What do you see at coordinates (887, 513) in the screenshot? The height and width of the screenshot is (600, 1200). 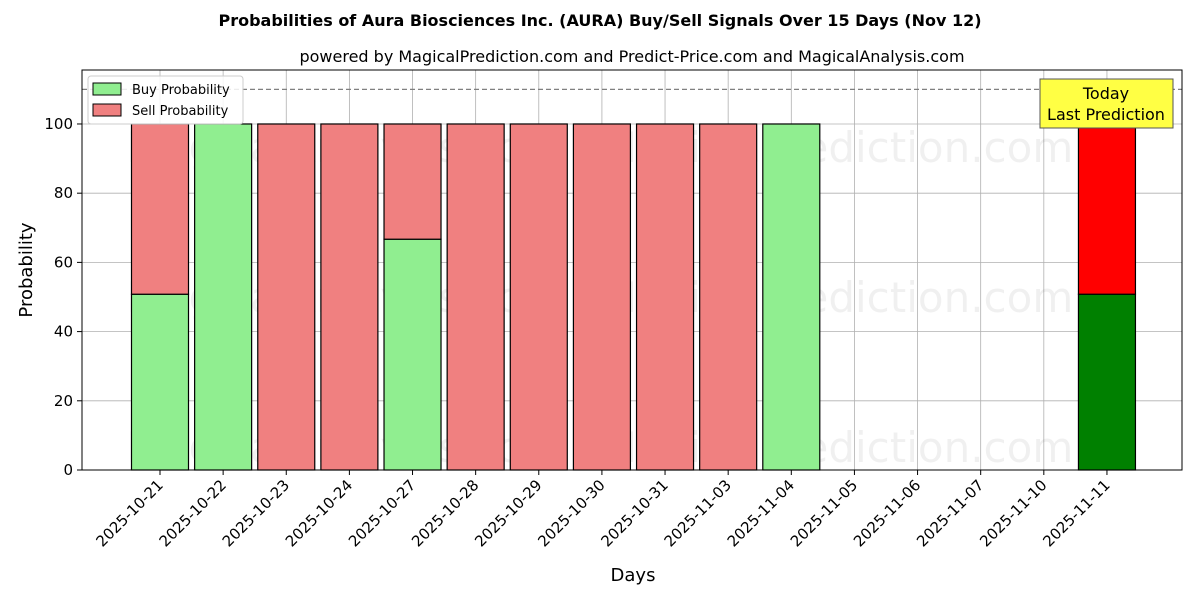 I see `x-tick-label: 2025-11-06` at bounding box center [887, 513].